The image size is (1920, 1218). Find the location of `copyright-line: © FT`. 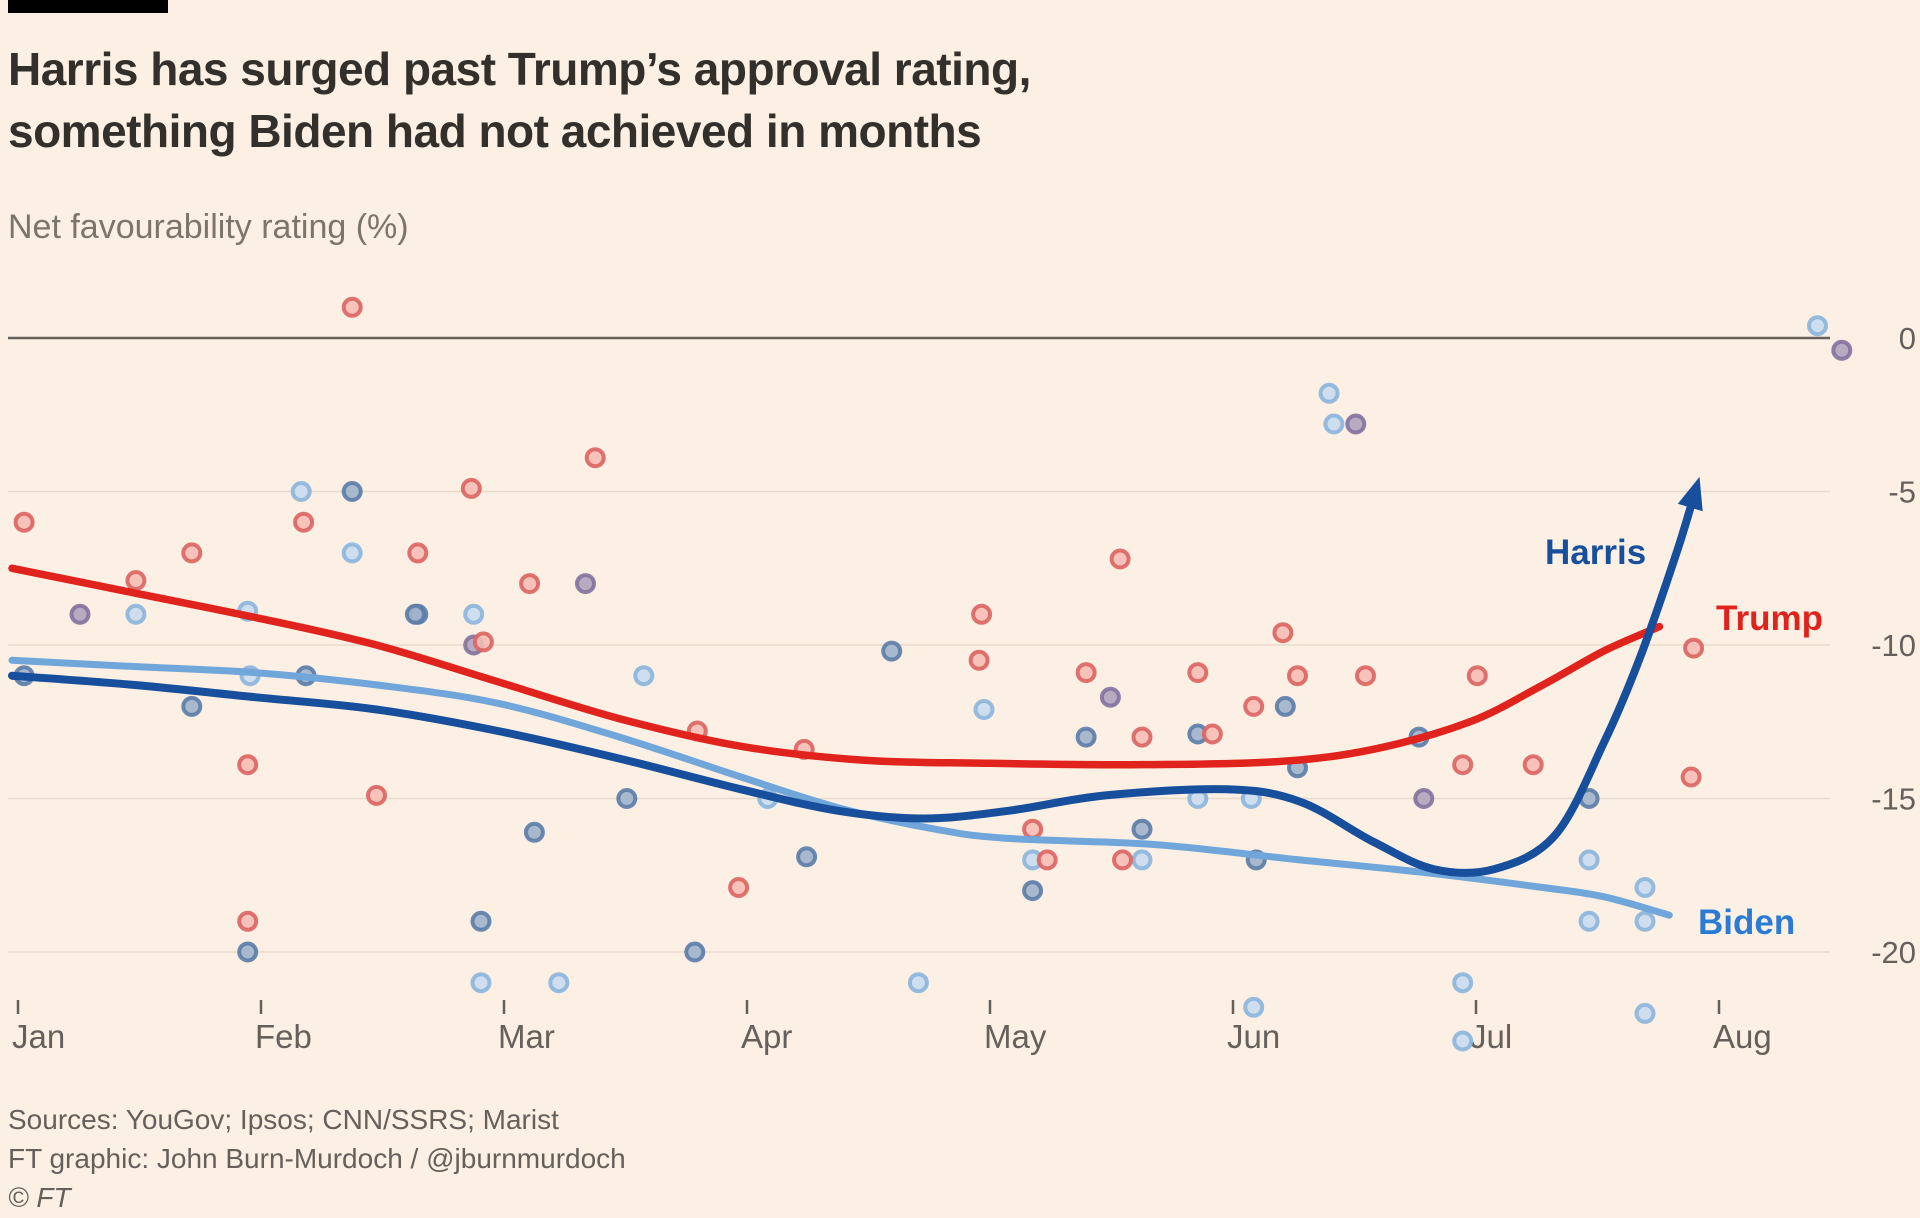

copyright-line: © FT is located at coordinates (39, 1197).